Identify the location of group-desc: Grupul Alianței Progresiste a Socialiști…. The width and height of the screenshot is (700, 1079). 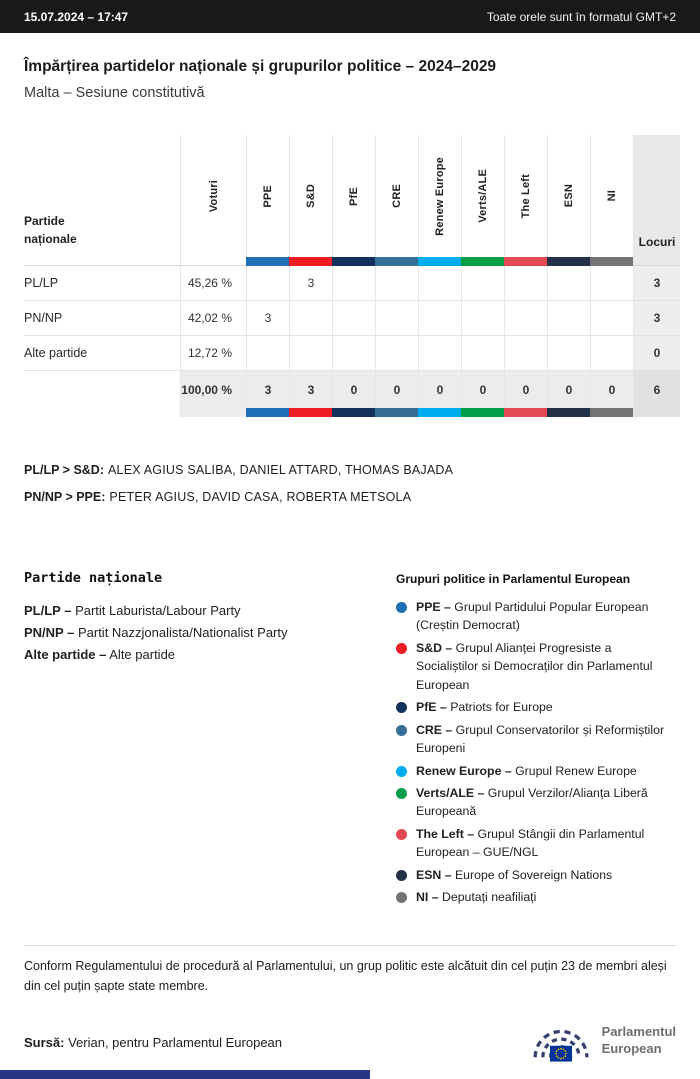
(534, 666).